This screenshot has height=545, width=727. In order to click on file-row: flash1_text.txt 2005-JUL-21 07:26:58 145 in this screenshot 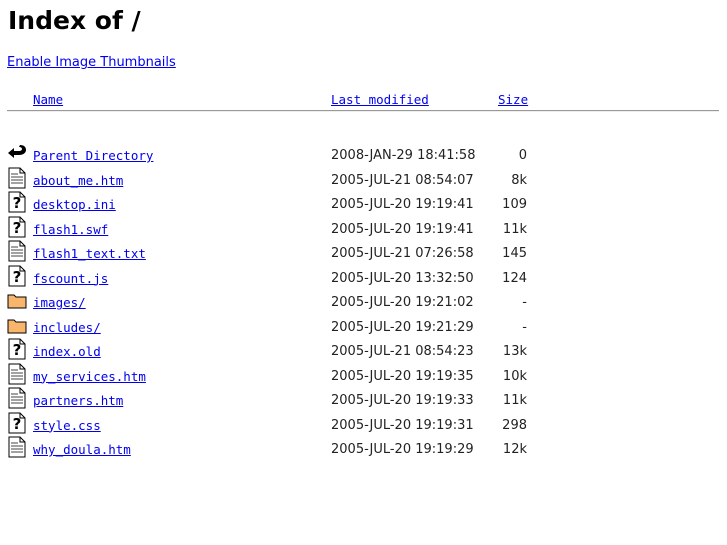, I will do `click(363, 254)`.